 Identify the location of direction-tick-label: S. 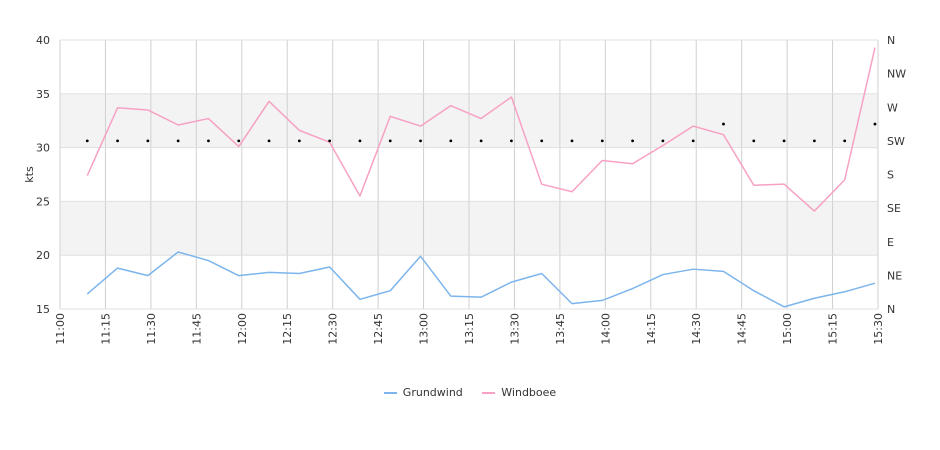
(890, 175).